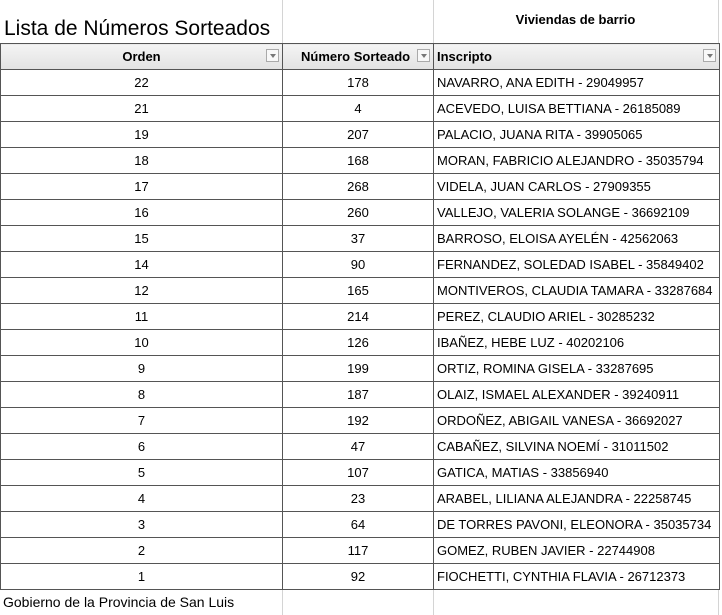 Image resolution: width=722 pixels, height=615 pixels. Describe the element at coordinates (141, 82) in the screenshot. I see `orden-cell: 22` at that location.